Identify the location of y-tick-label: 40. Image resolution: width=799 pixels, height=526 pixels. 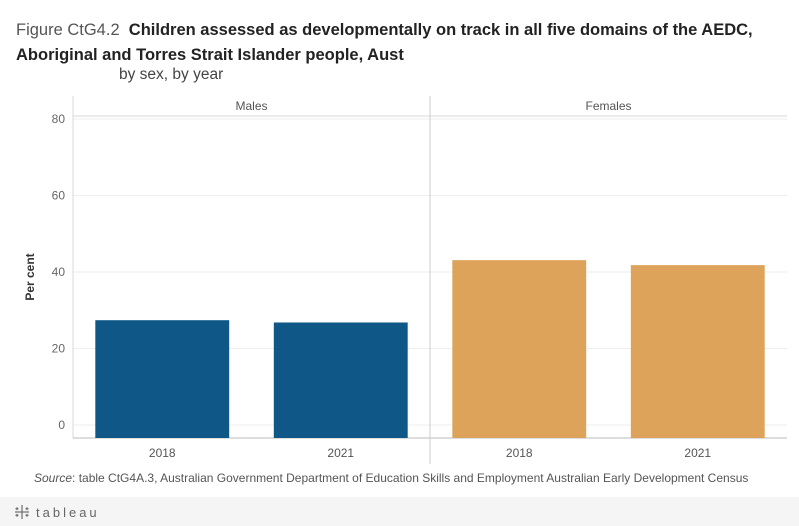
(59, 272).